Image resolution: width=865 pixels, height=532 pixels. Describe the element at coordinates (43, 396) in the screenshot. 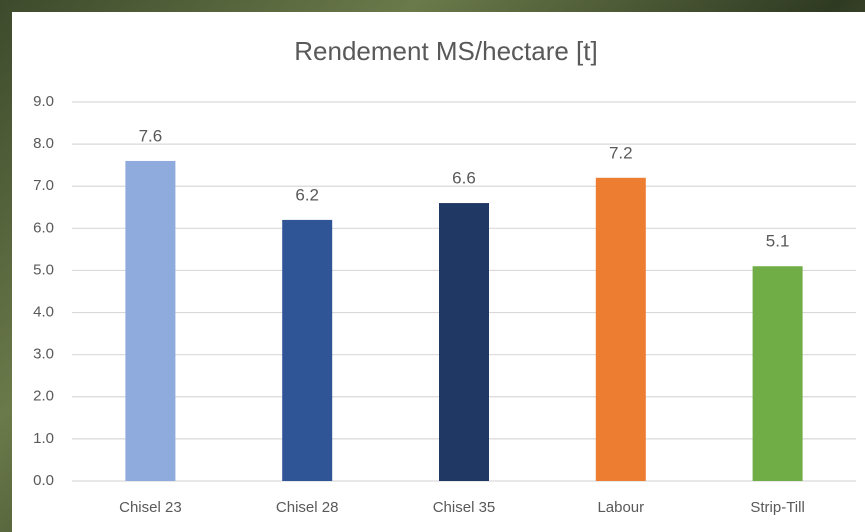

I see `y-tick-label: 2.0` at that location.